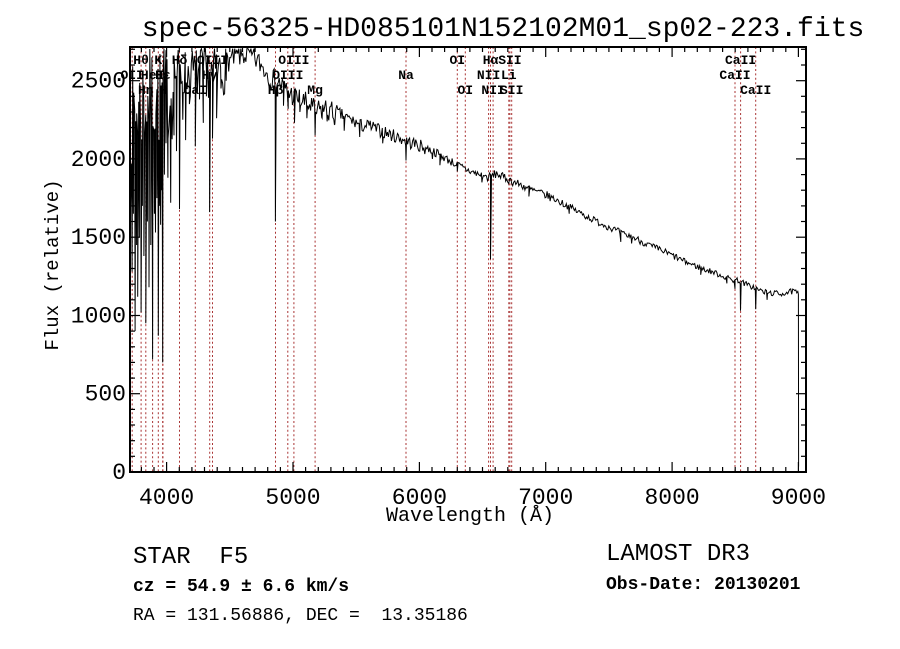 This screenshot has height=649, width=900. Describe the element at coordinates (180, 60) in the screenshot. I see `line-label-hδ: Hδ` at that location.